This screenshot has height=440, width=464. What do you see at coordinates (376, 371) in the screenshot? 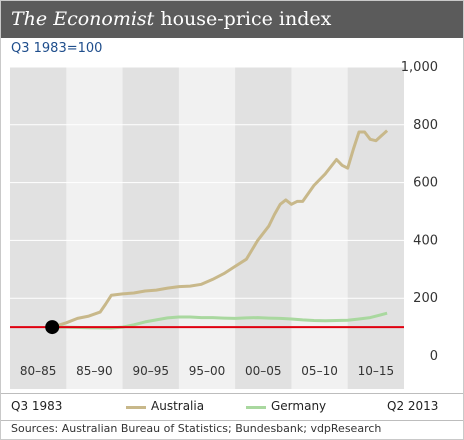
I see `x-tick-label: 10–15` at bounding box center [376, 371].